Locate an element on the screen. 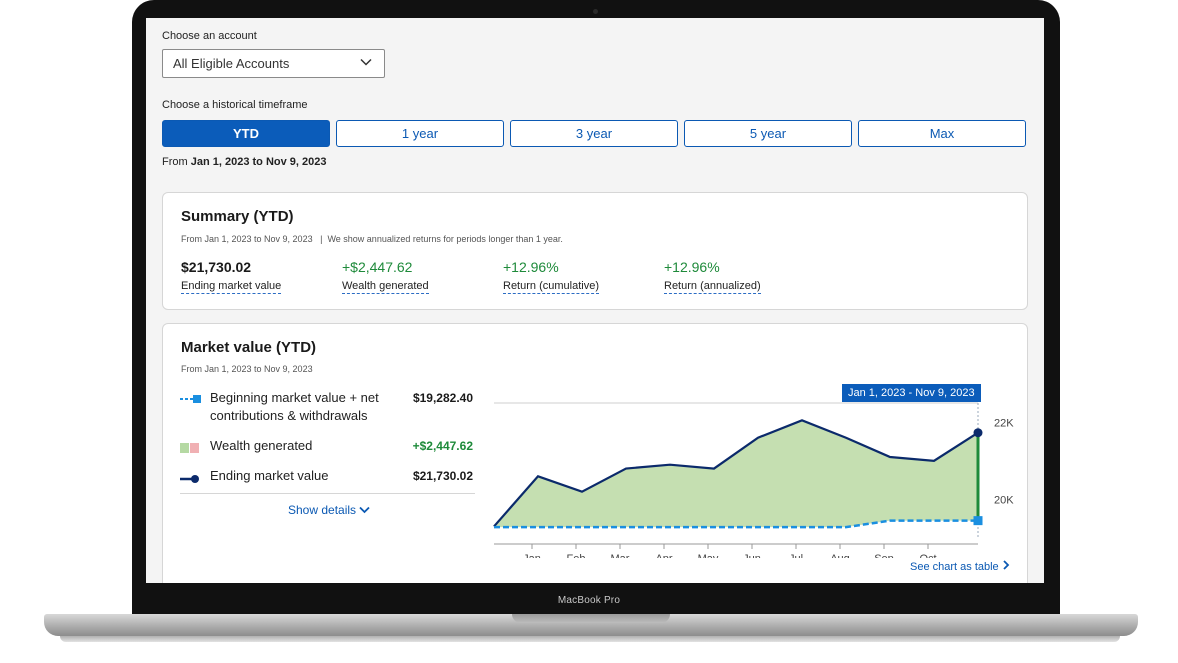 This screenshot has height=663, width=1178. market-range: From Jan 1, 2023 to Nov 9, 2023 is located at coordinates (247, 369).